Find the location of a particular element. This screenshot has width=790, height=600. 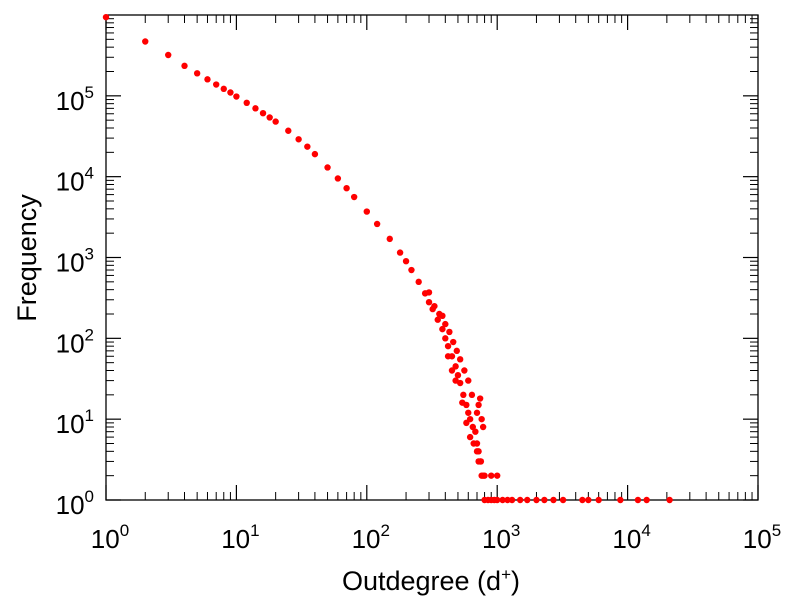

y-tick-labels: 10⁰ 10¹ 10² 10³ 10⁴ 10⁵ is located at coordinates (75, 301).